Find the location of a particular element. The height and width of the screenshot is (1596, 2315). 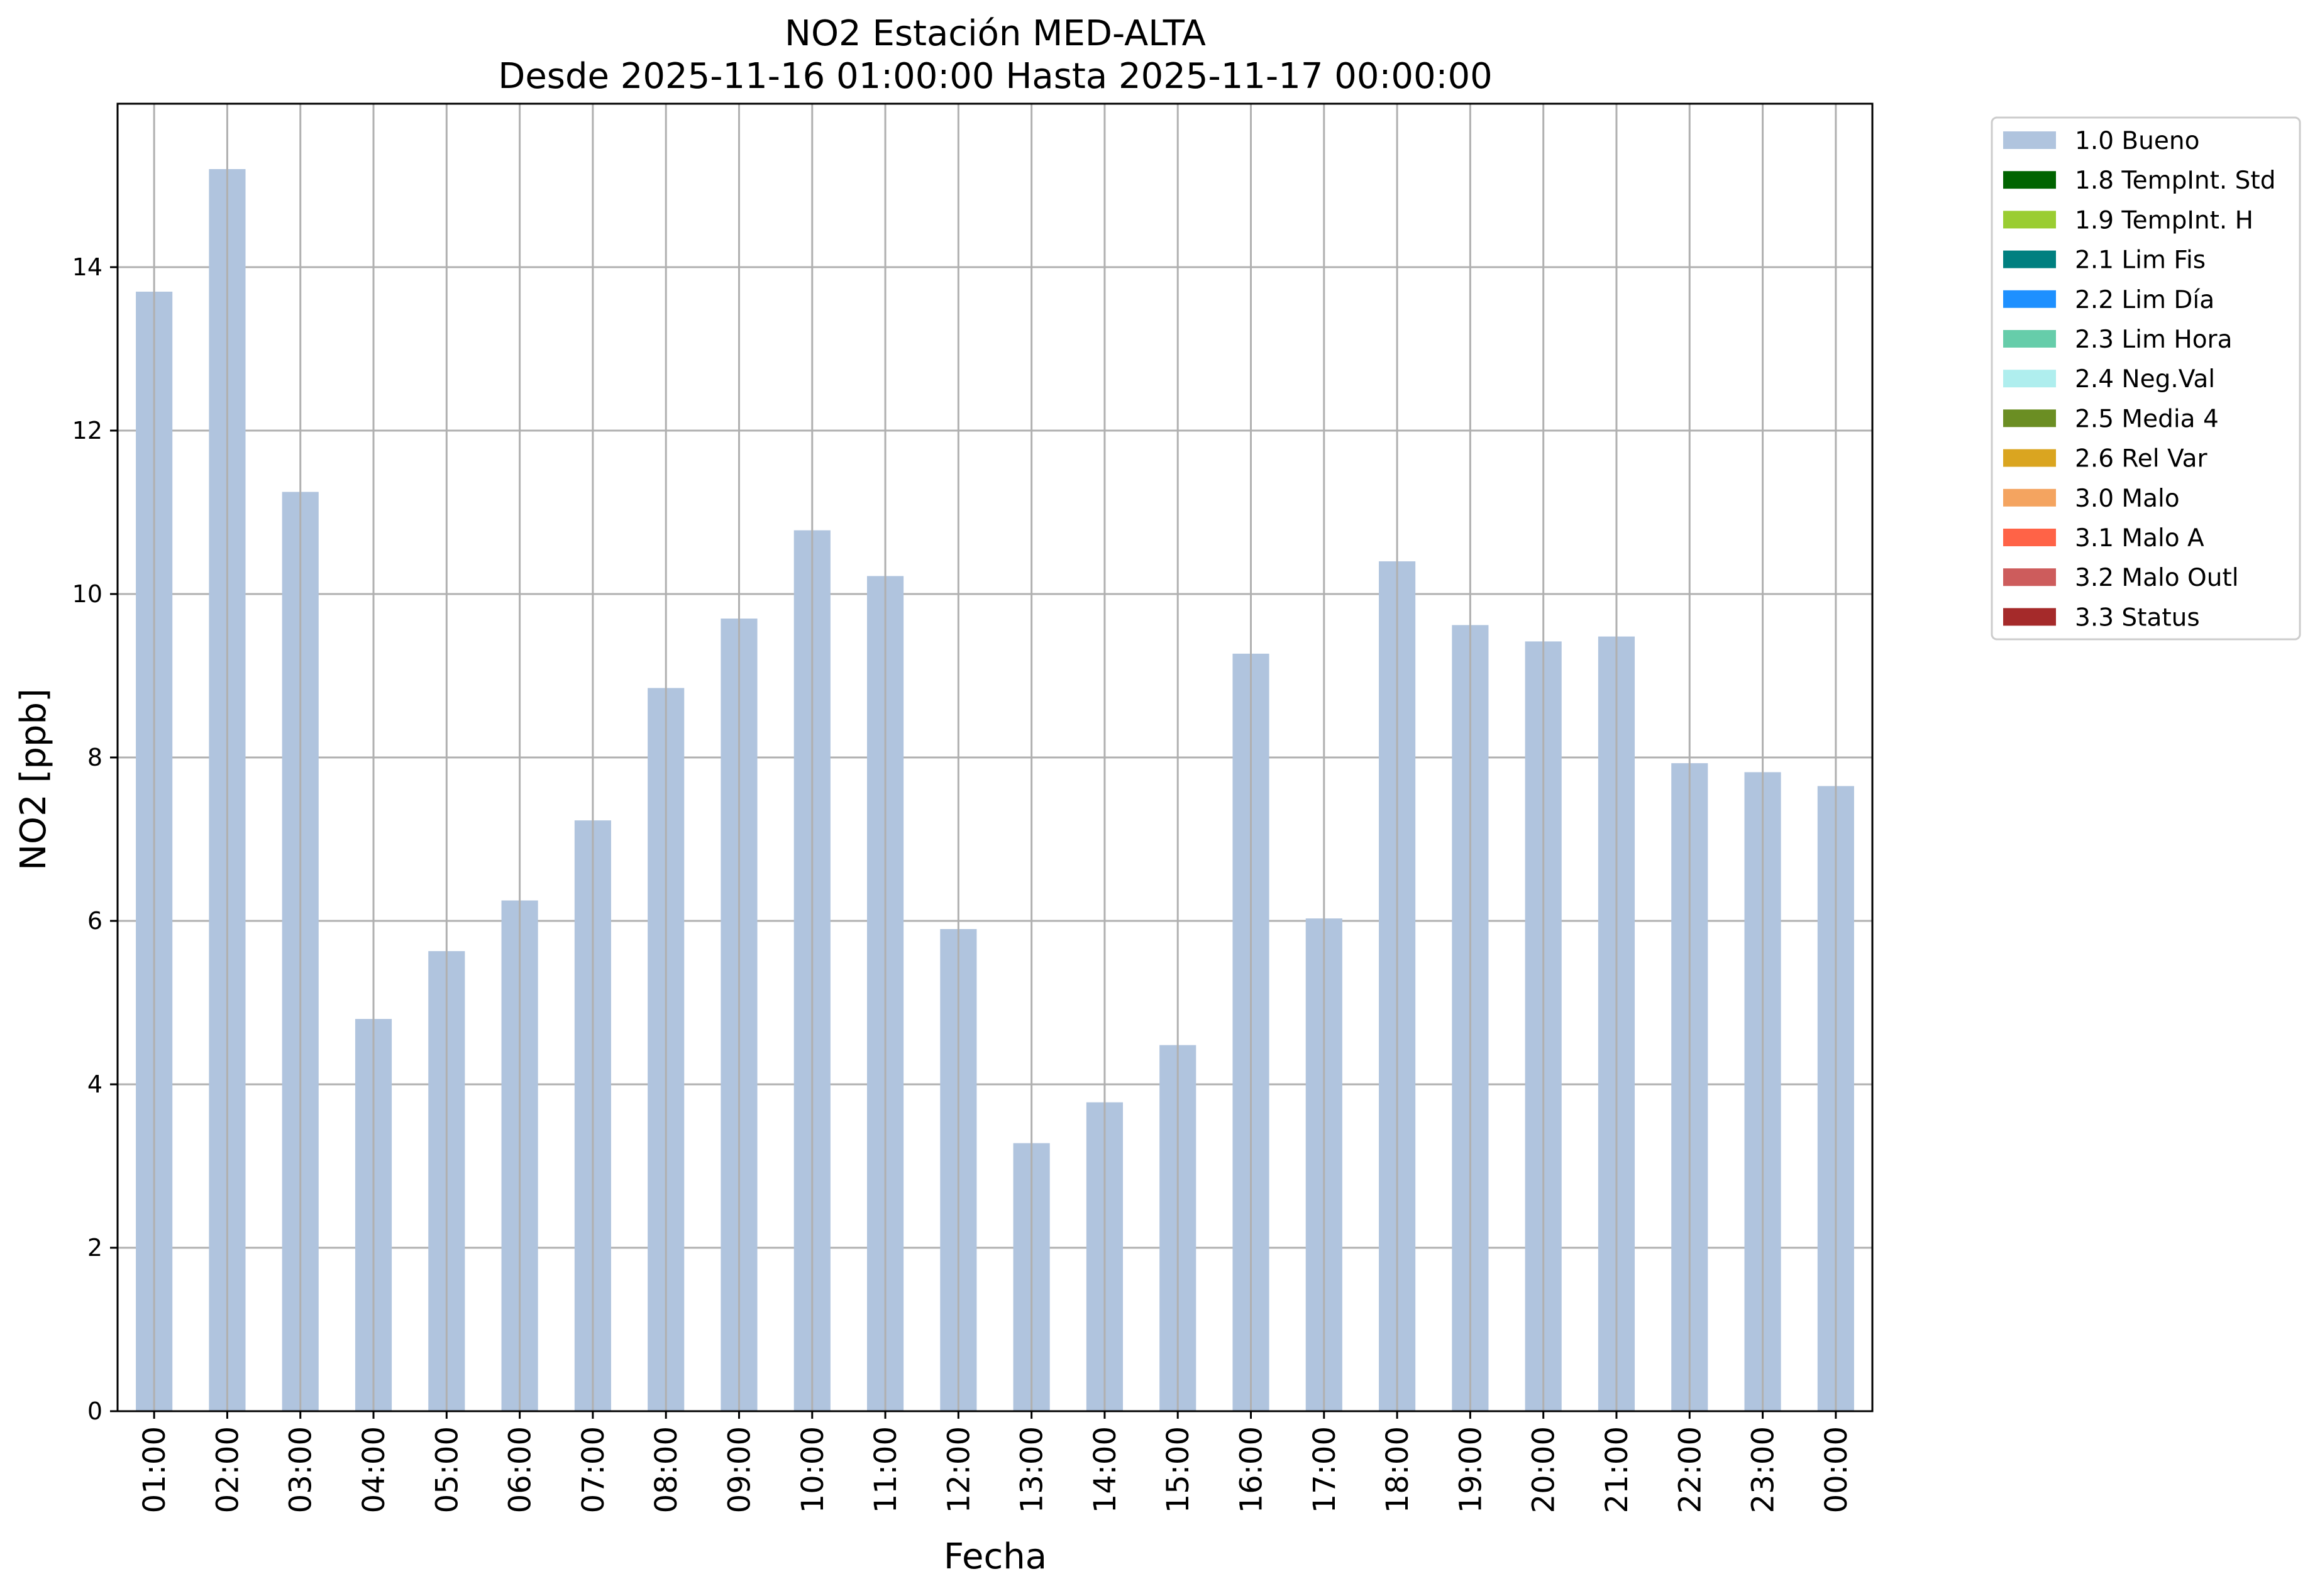

y-axis-label: NO2 [ppb] is located at coordinates (33, 779).